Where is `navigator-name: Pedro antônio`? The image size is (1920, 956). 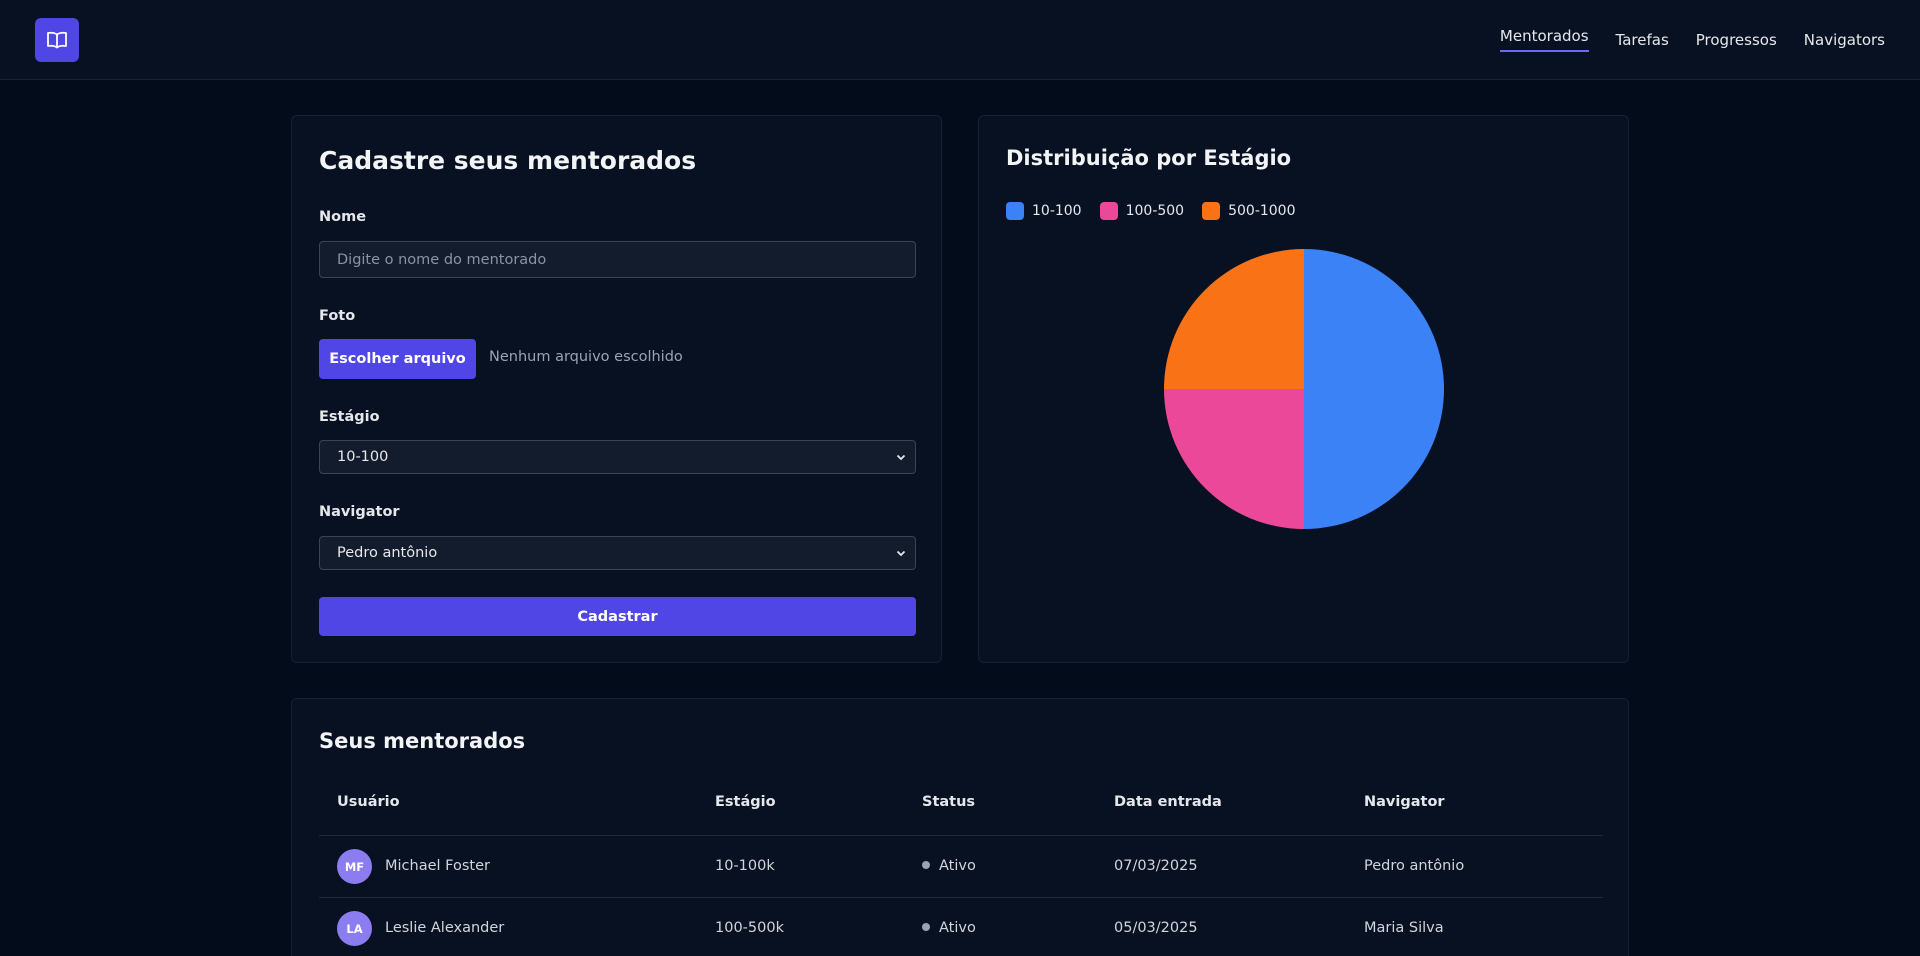 navigator-name: Pedro antônio is located at coordinates (1414, 866).